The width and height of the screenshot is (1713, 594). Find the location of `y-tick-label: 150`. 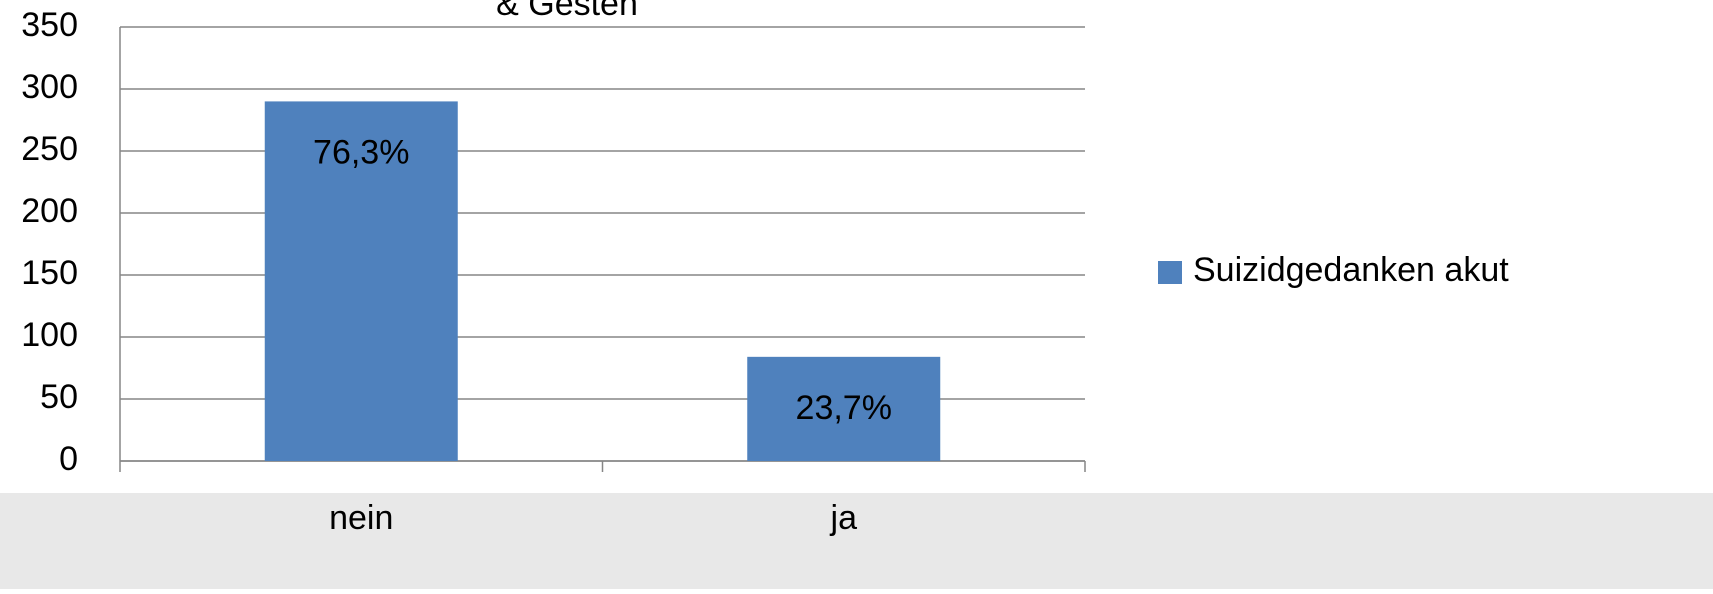

y-tick-label: 150 is located at coordinates (49, 273).